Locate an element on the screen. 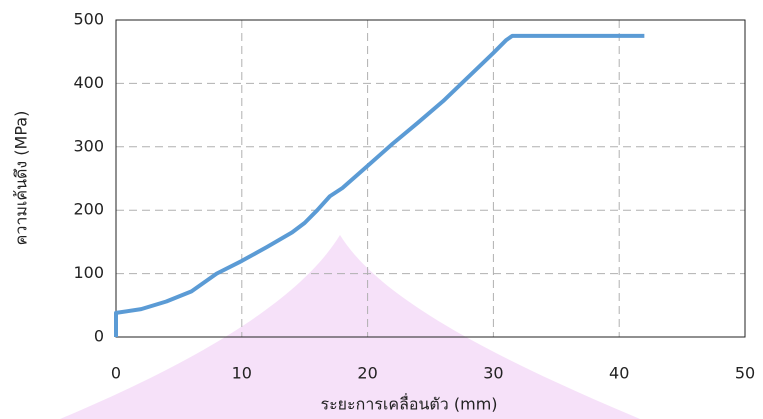 This screenshot has width=763, height=419. x-tick-label: 50 is located at coordinates (745, 373).